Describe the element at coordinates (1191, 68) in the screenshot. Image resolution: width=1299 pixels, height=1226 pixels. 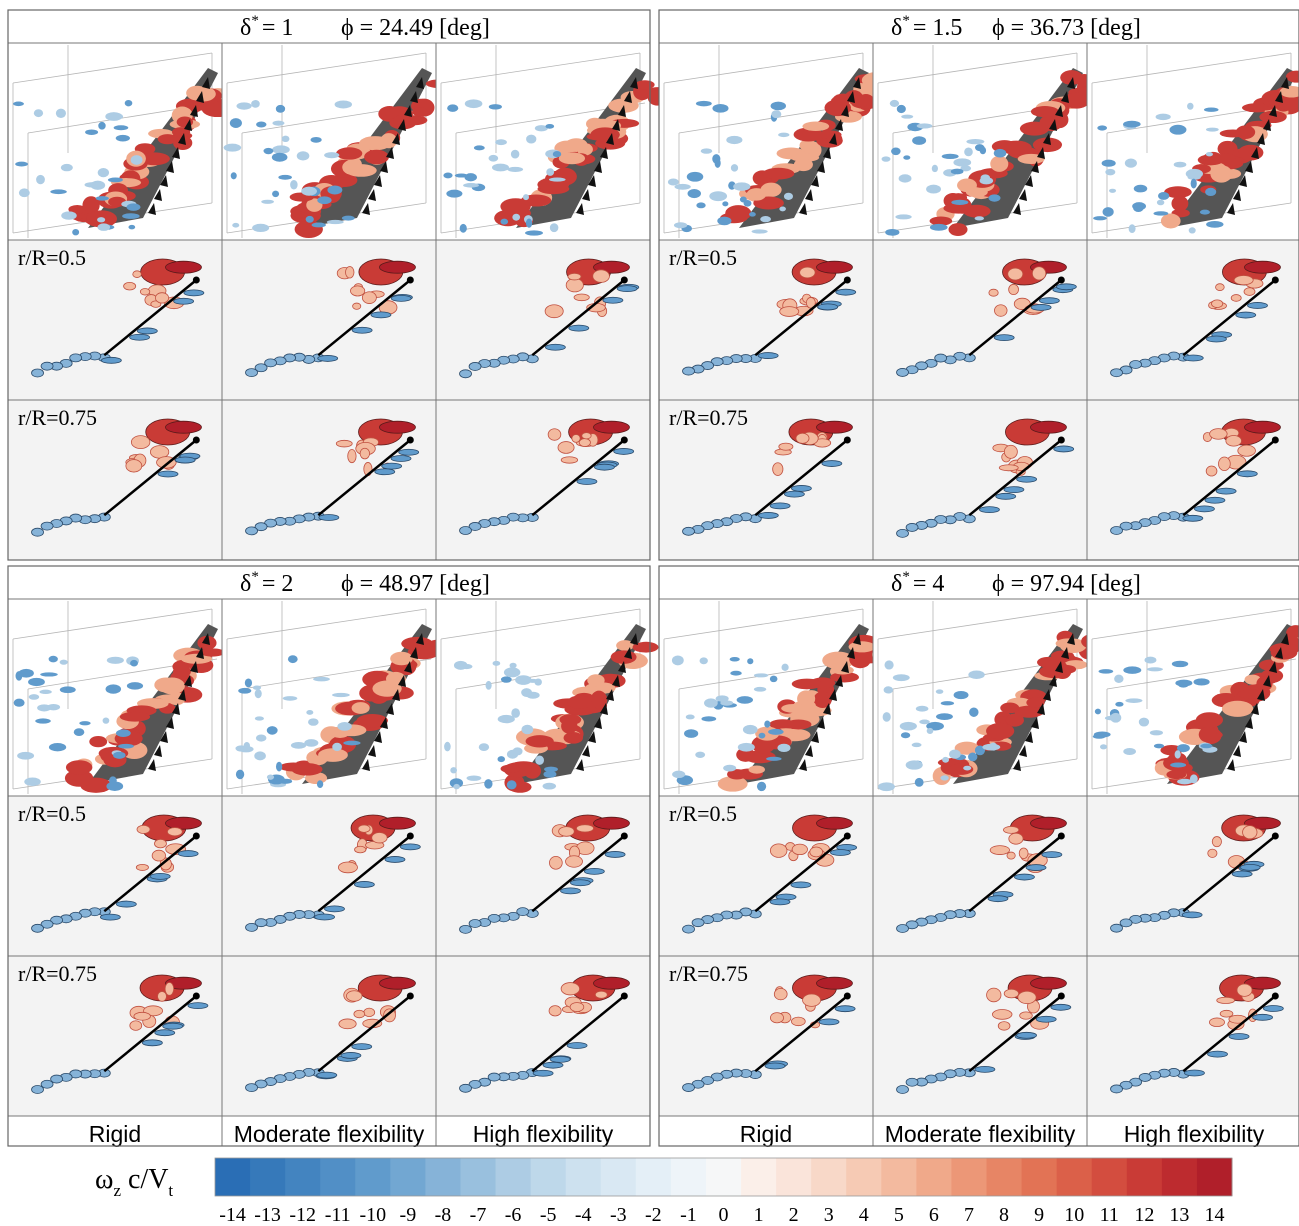
I see `wireframe` at that location.